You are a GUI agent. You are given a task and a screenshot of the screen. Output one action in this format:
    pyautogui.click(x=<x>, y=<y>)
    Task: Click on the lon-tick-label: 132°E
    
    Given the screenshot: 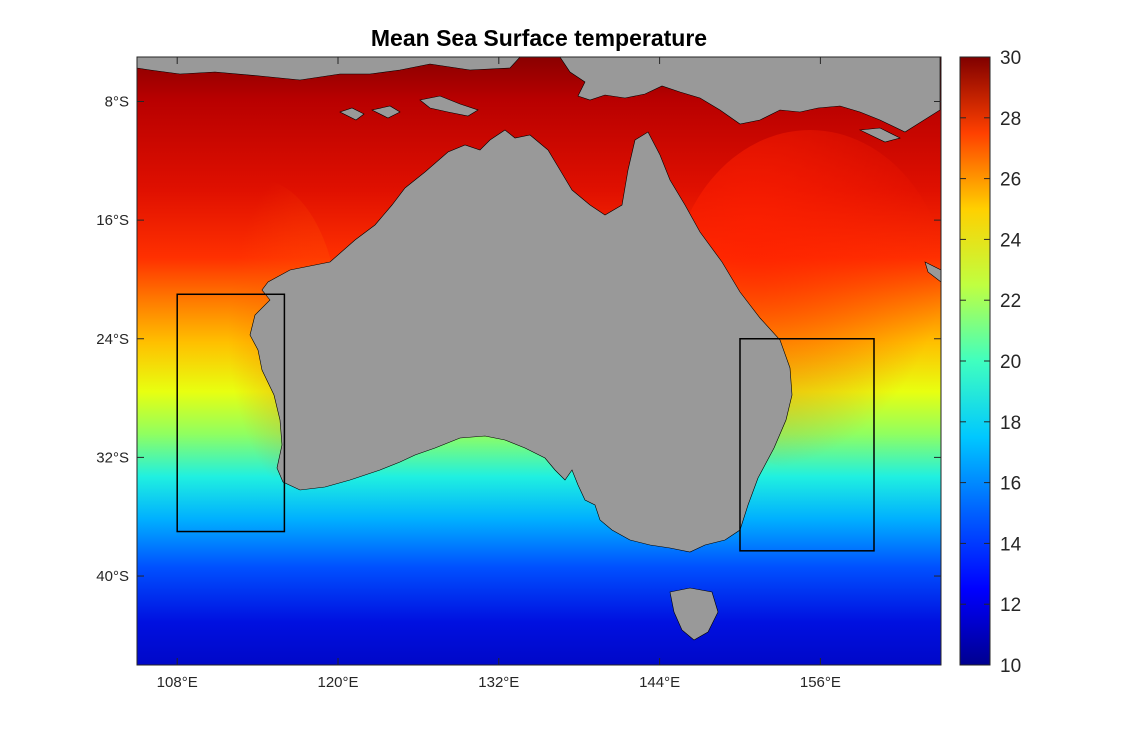 What is the action you would take?
    pyautogui.click(x=498, y=682)
    